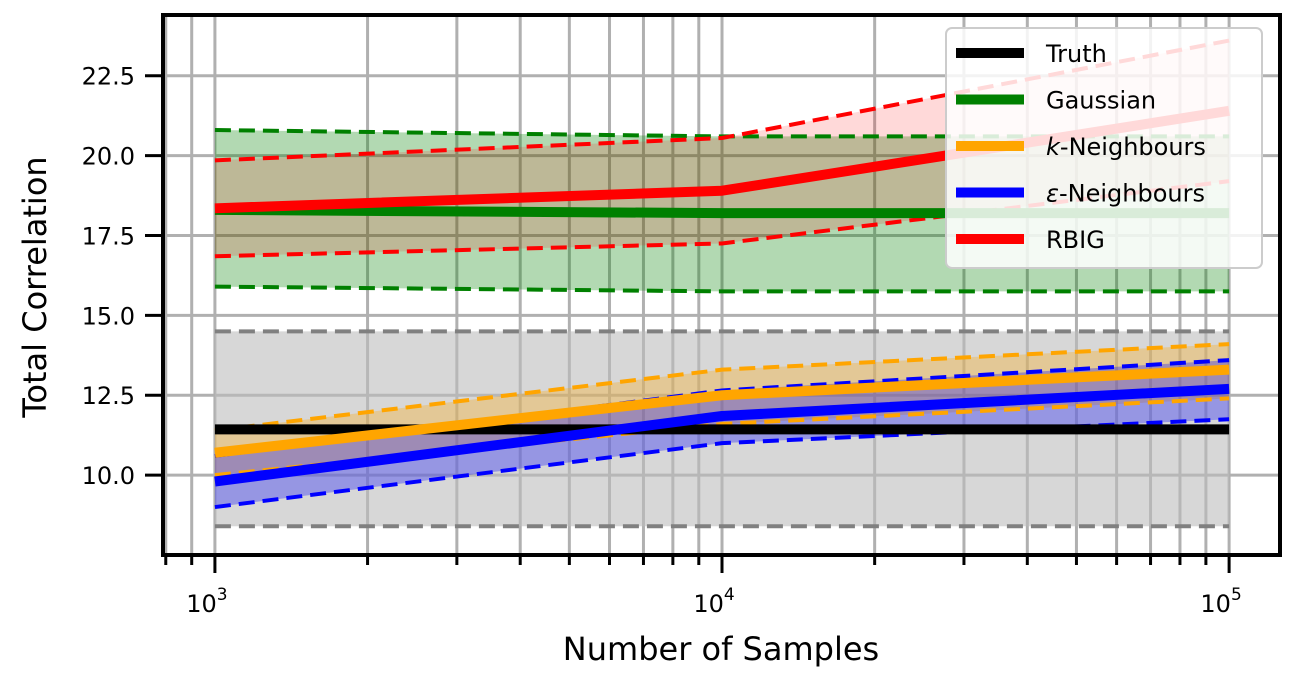  I want to click on y-tick-label: 20.0, so click(108, 157).